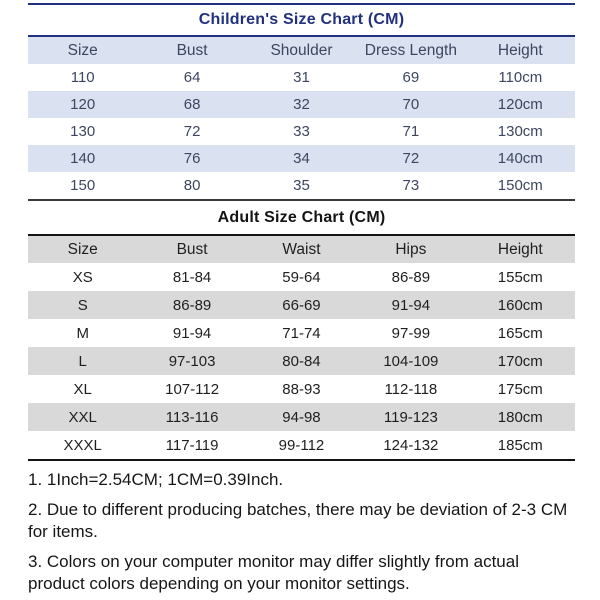 Image resolution: width=600 pixels, height=600 pixels. Describe the element at coordinates (301, 36) in the screenshot. I see `children-title-divider` at that location.